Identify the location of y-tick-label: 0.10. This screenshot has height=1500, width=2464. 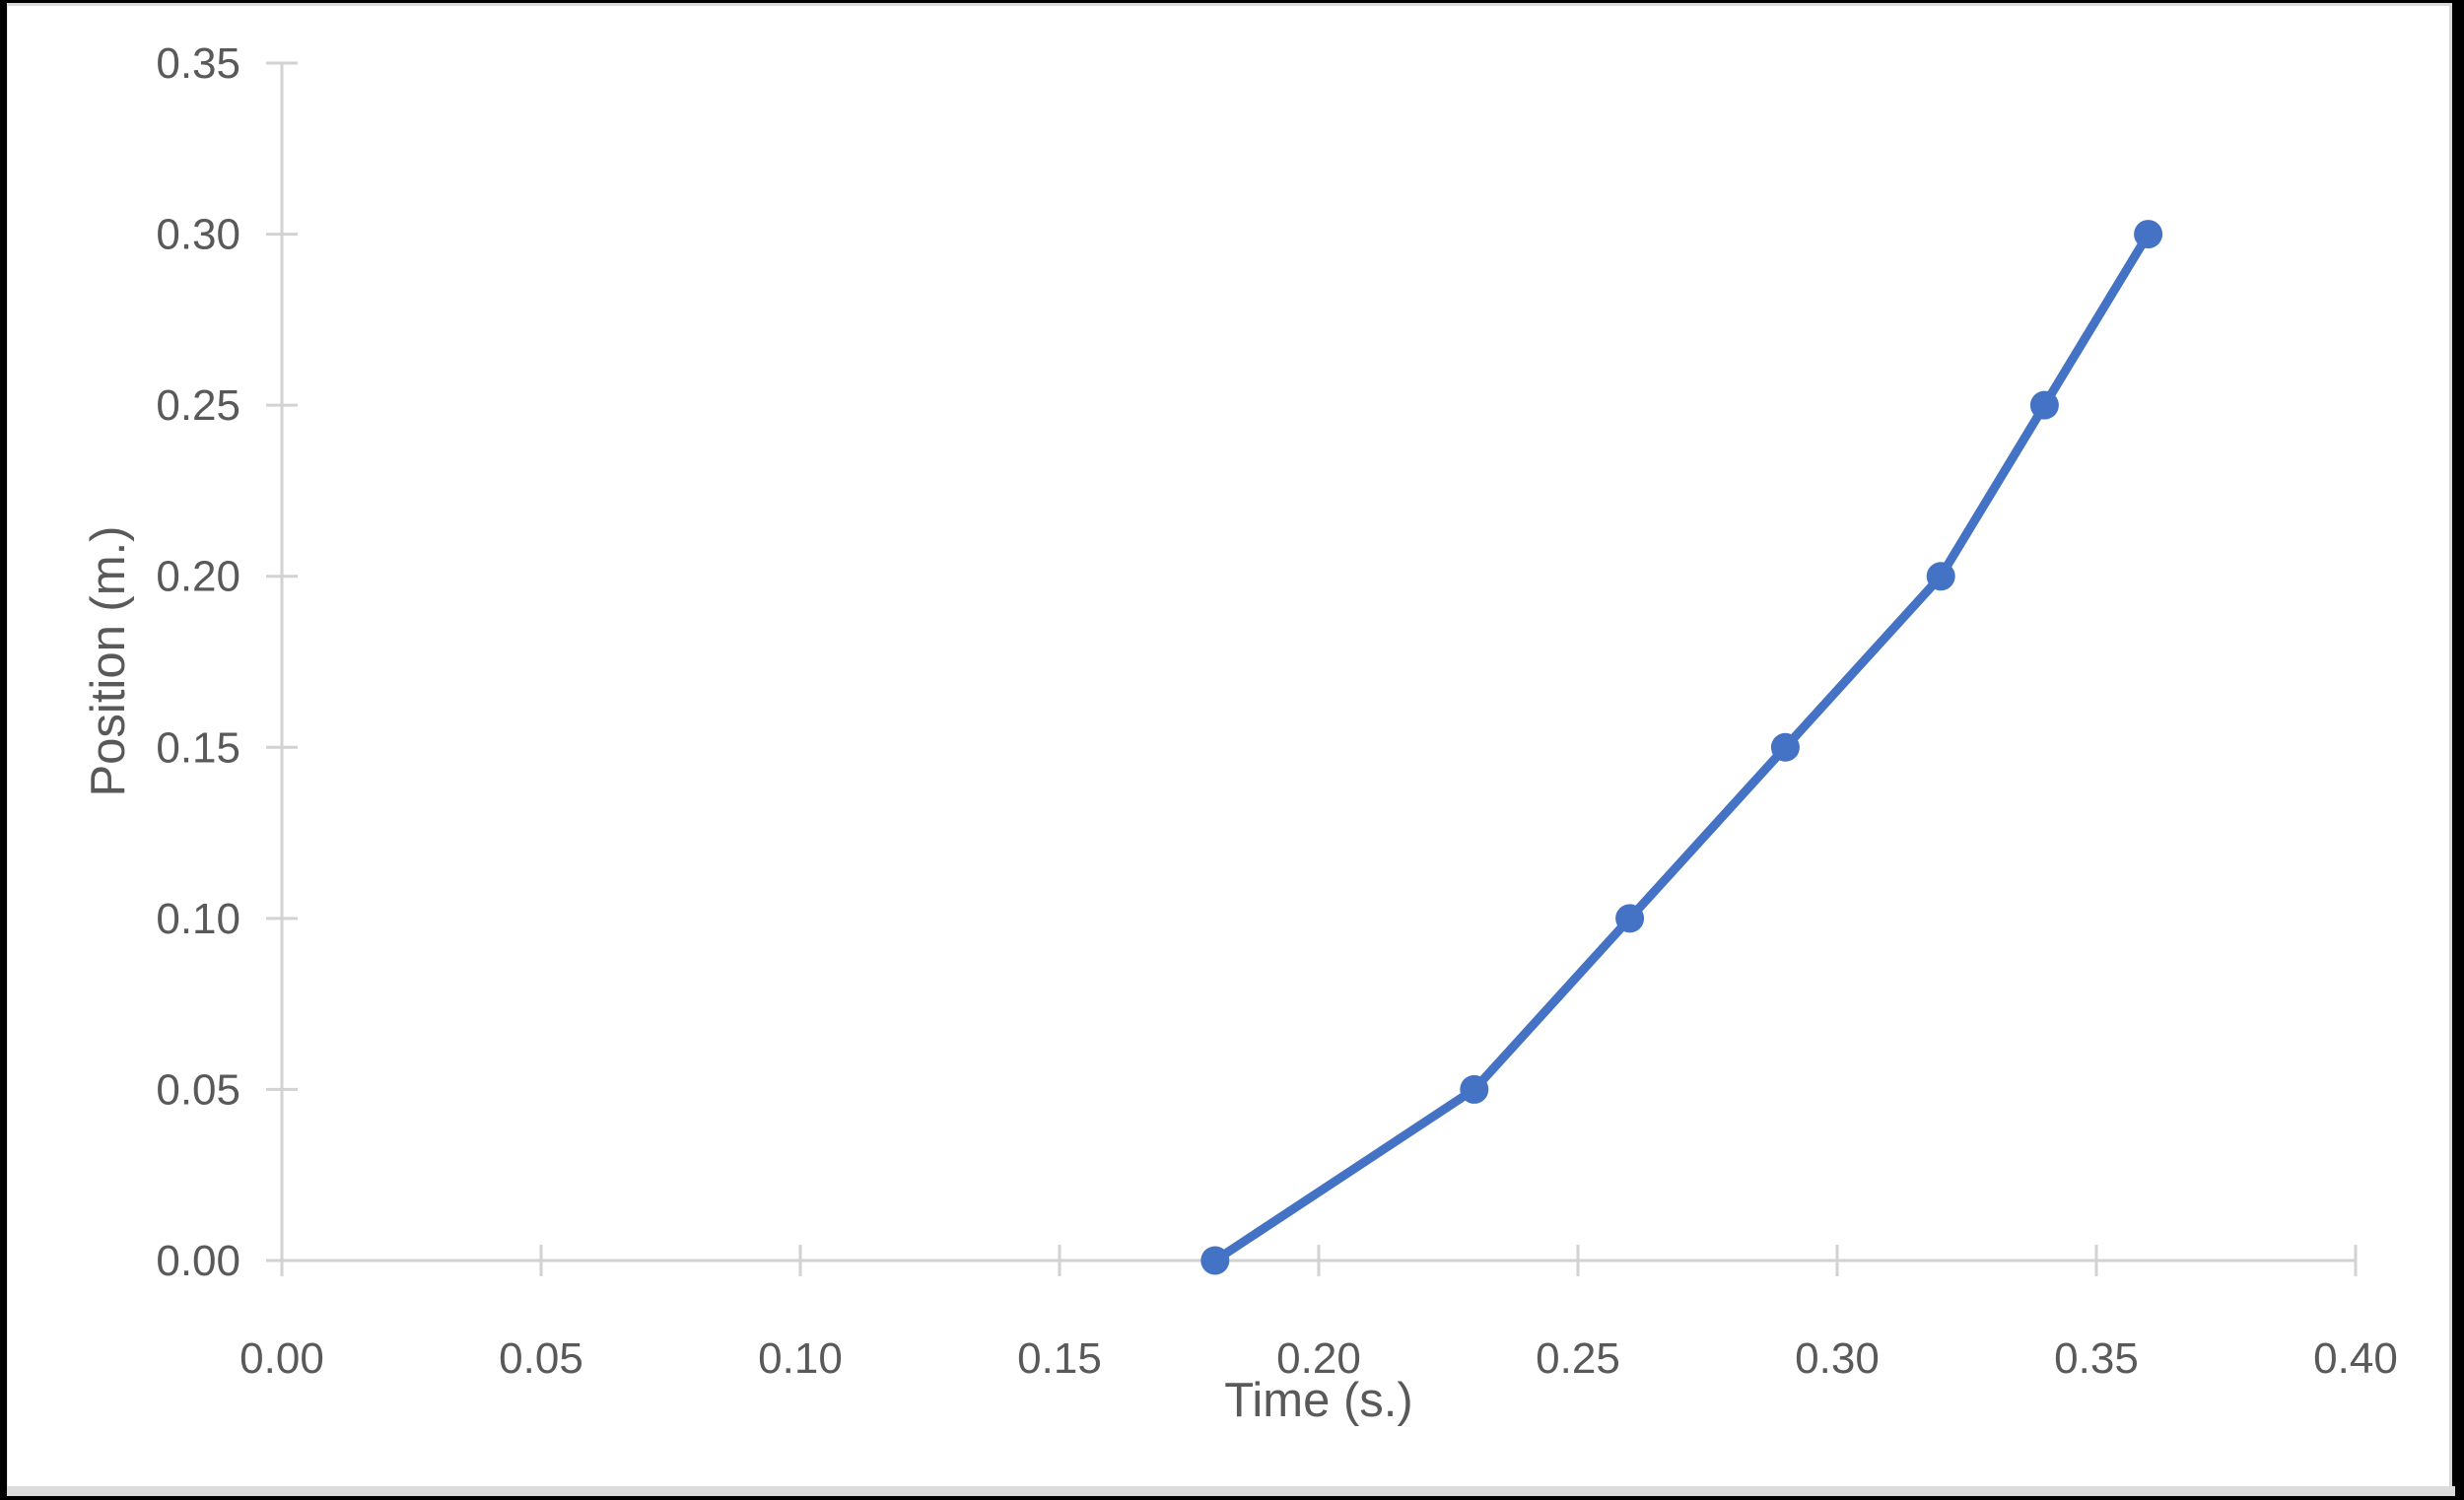
(198, 919).